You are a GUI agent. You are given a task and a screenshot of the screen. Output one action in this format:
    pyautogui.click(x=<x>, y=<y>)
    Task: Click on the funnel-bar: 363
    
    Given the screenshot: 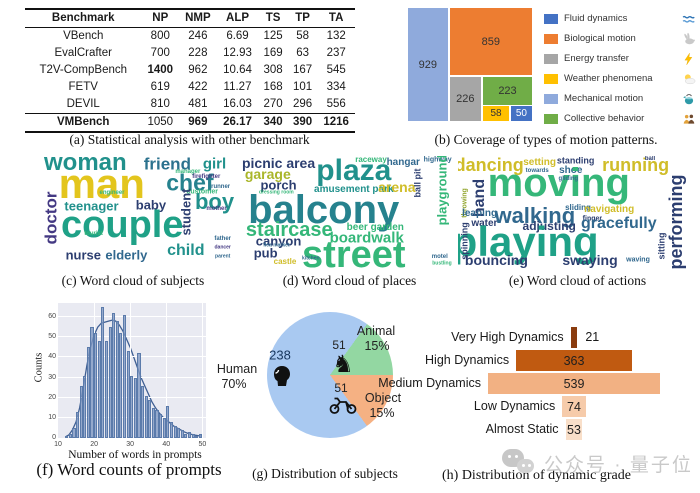 What is the action you would take?
    pyautogui.click(x=574, y=360)
    